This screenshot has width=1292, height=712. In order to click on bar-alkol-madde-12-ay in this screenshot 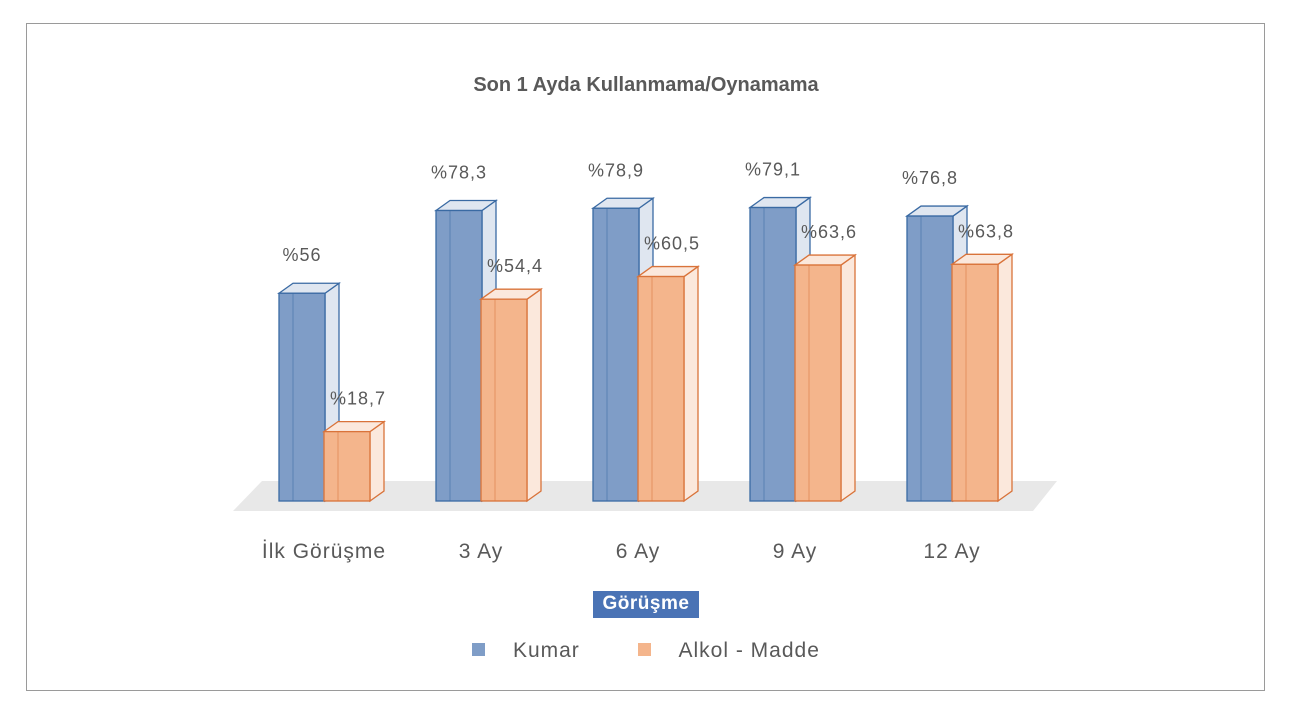, I will do `click(975, 382)`.